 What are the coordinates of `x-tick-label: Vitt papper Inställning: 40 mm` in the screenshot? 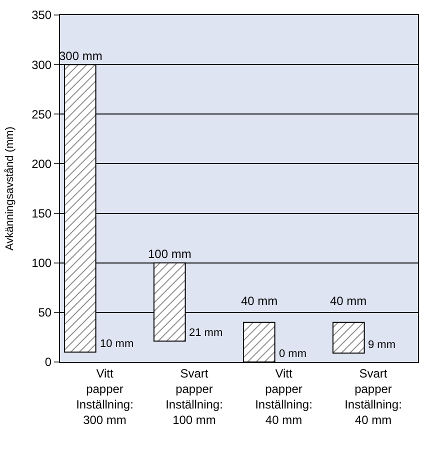 It's located at (283, 397).